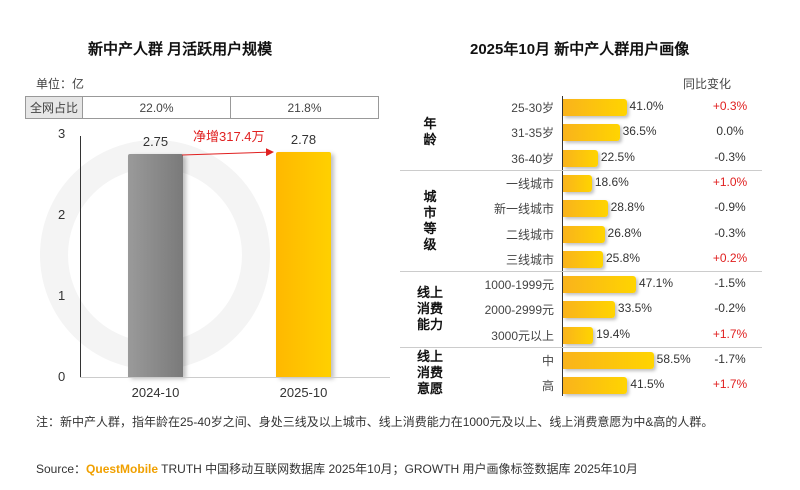  Describe the element at coordinates (229, 136) in the screenshot. I see `growth-annotation: 净增317.4万` at that location.